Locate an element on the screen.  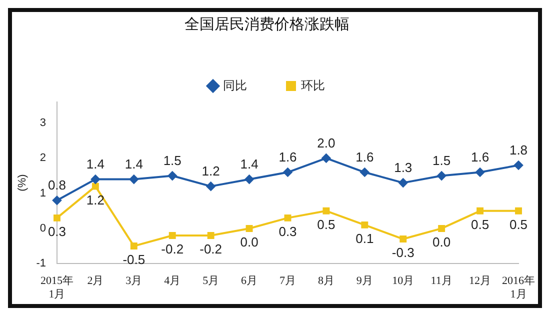
x-tick-label: 2016年 1月 is located at coordinates (518, 287).